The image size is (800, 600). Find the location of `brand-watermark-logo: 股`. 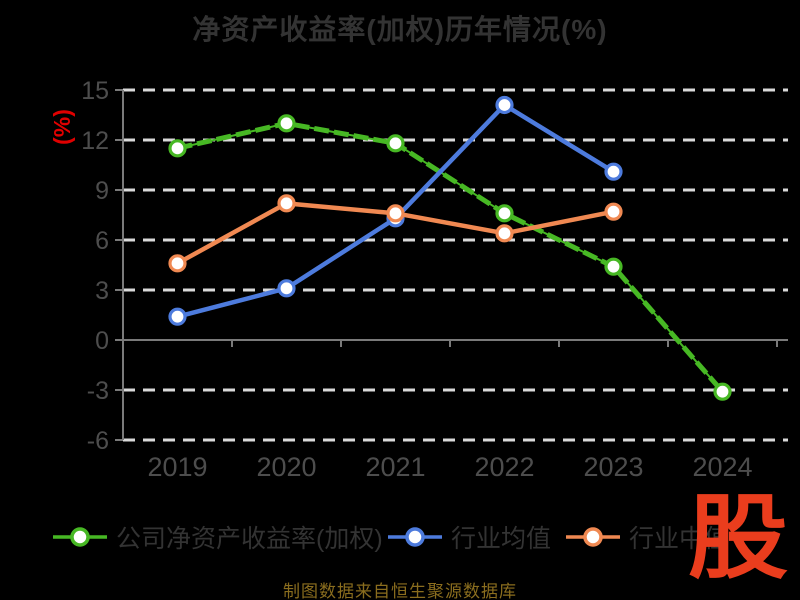

brand-watermark-logo: 股 is located at coordinates (738, 538).